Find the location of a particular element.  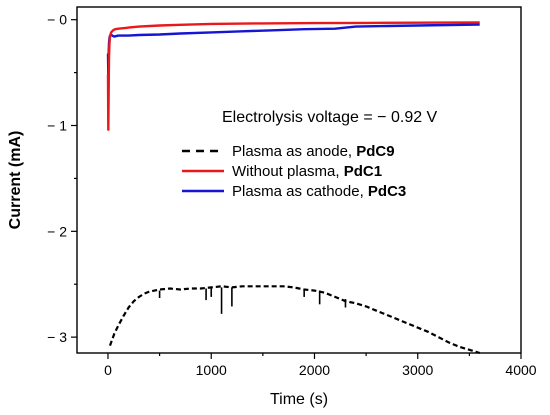

legend-label-1: Without plasma, is located at coordinates (288, 171).